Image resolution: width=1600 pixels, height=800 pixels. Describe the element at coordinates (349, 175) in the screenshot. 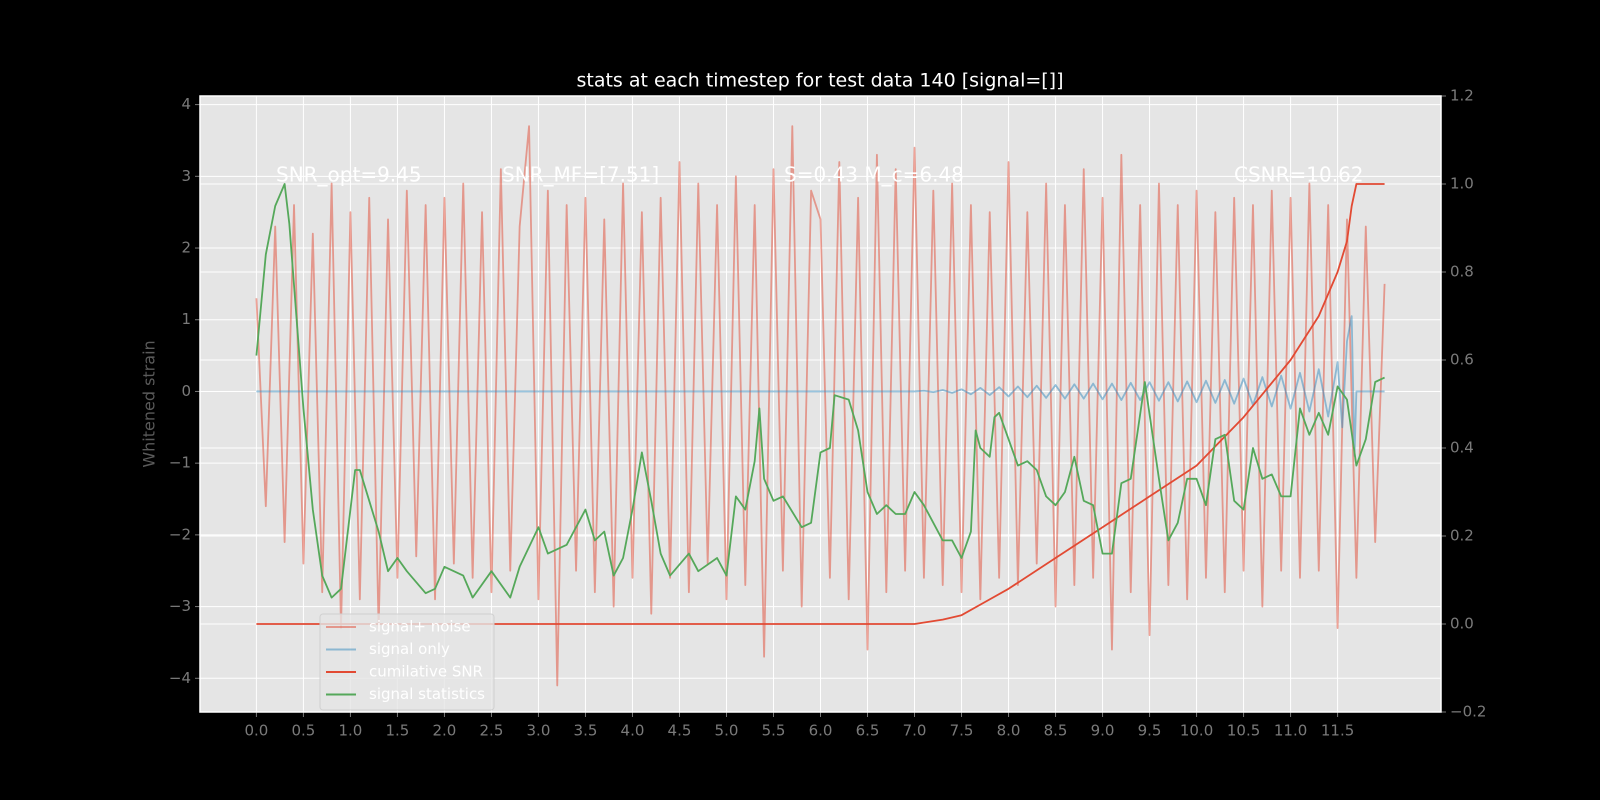

I see `annotation: SNR_opt=9.45` at that location.